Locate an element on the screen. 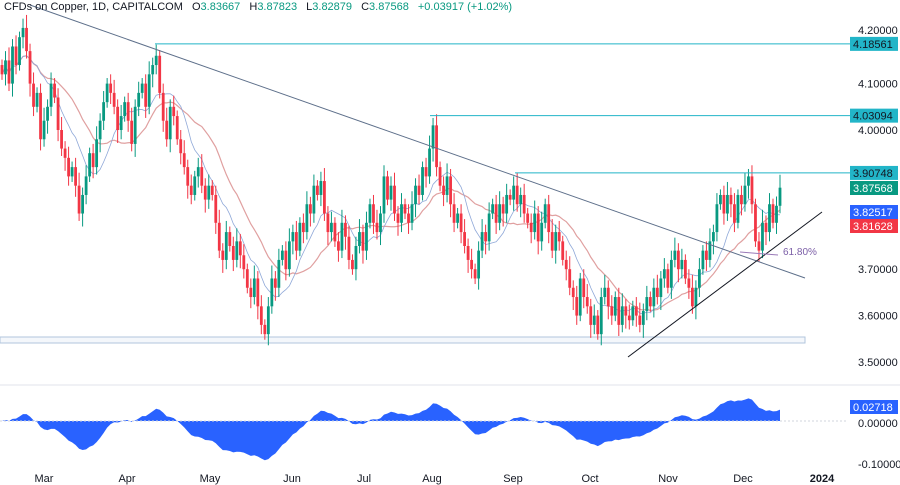 The image size is (900, 485). y-tick-label: 4.00000 is located at coordinates (878, 131).